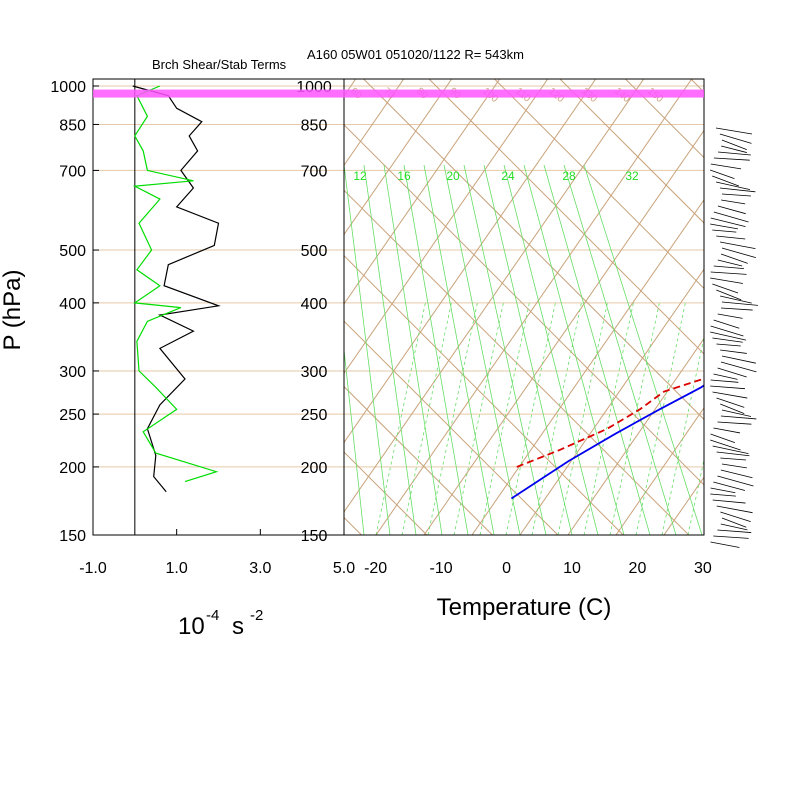  I want to click on profile-temperature, so click(607, 442).